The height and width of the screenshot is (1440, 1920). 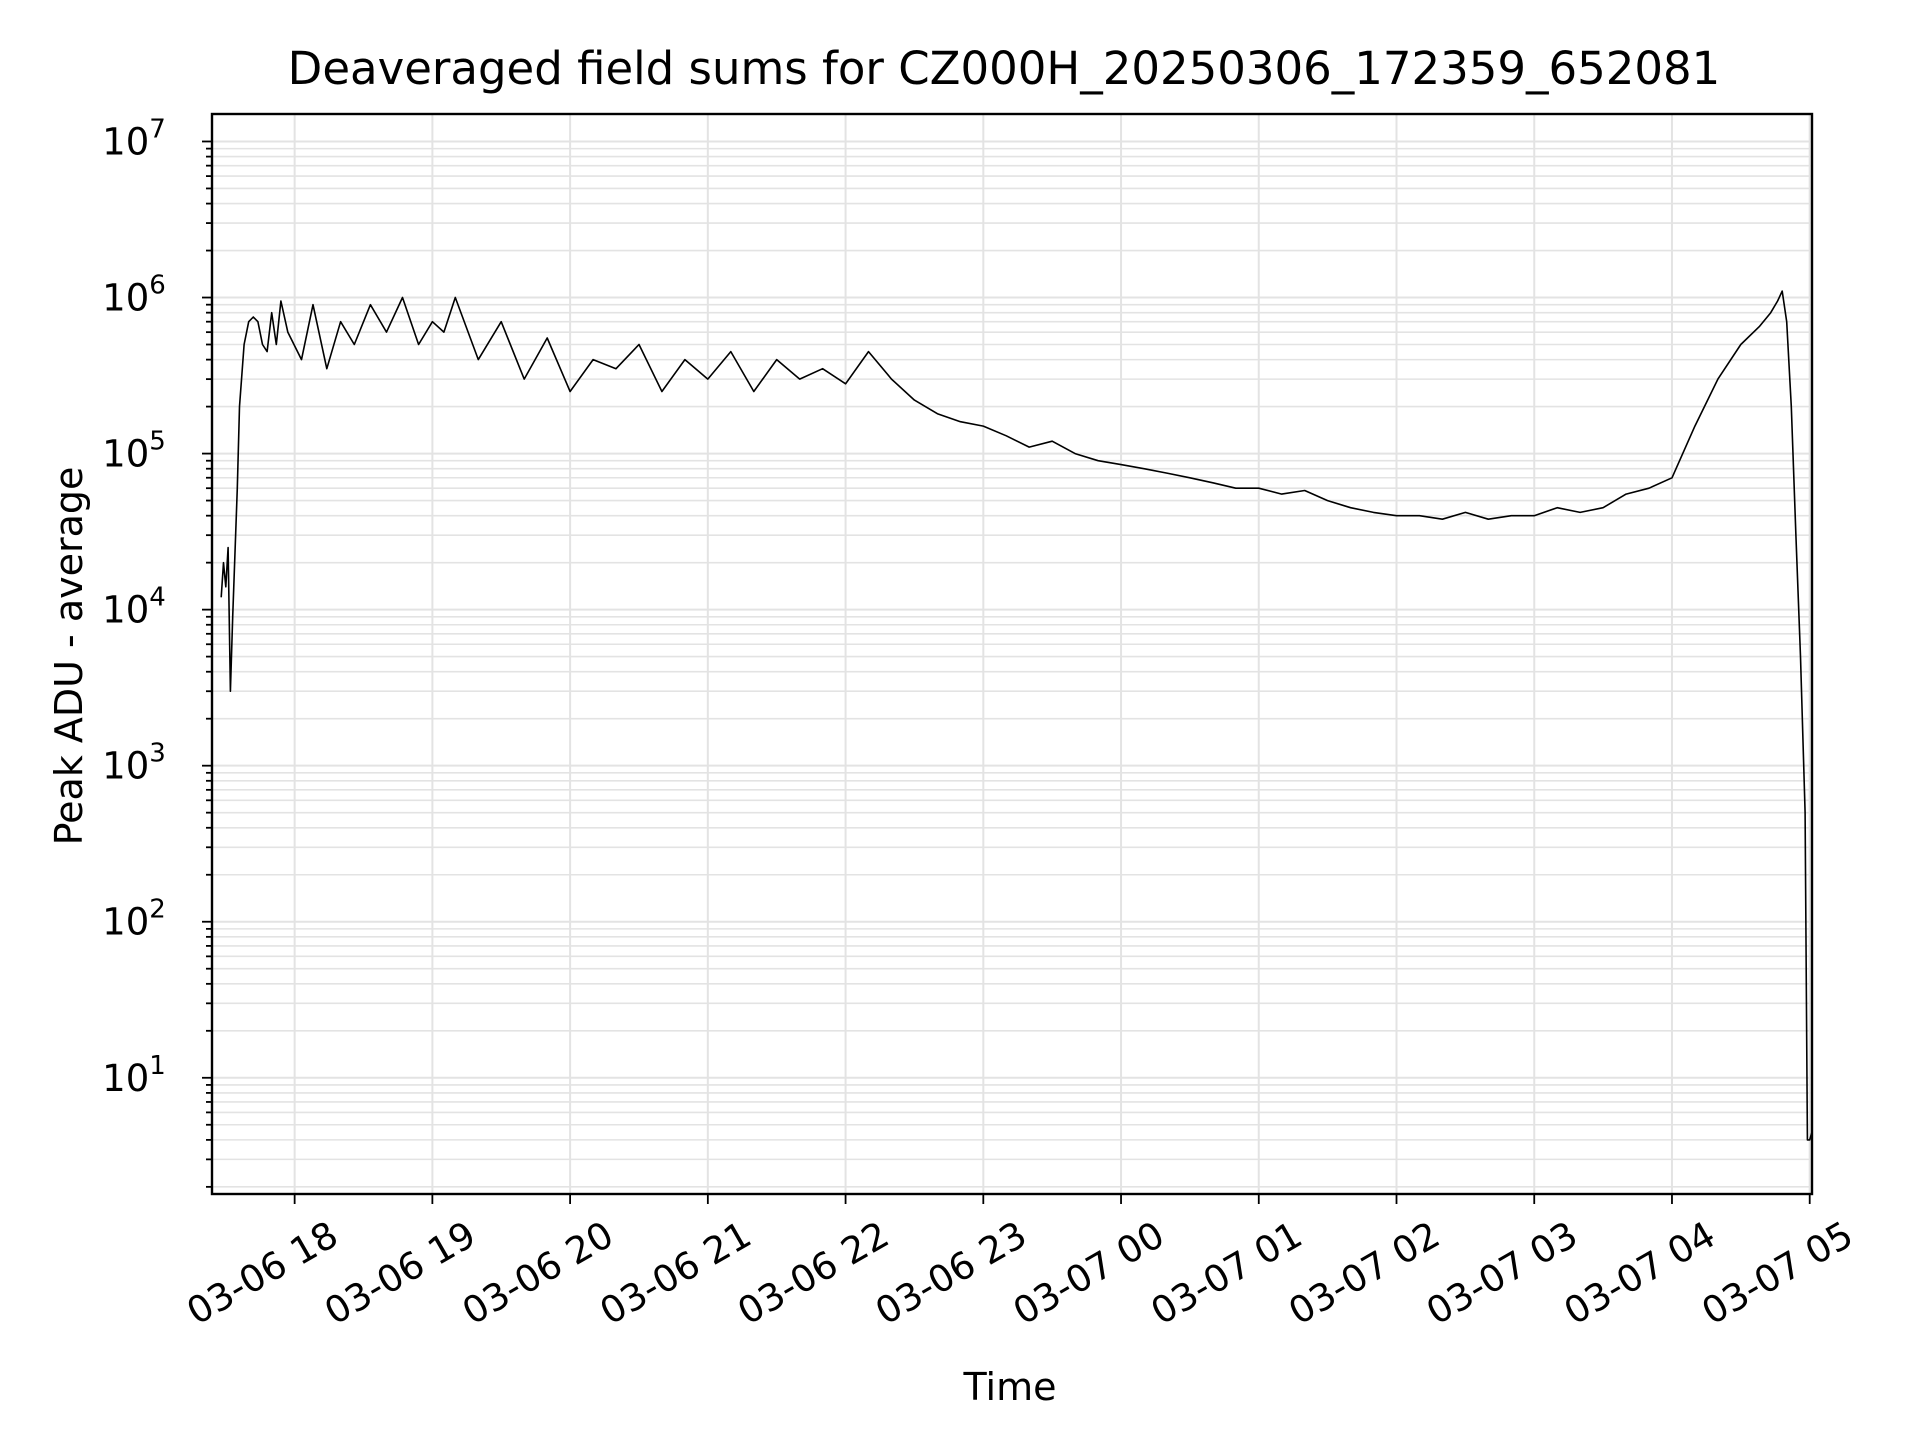 I want to click on y-tick-exponent: 7, so click(x=157, y=129).